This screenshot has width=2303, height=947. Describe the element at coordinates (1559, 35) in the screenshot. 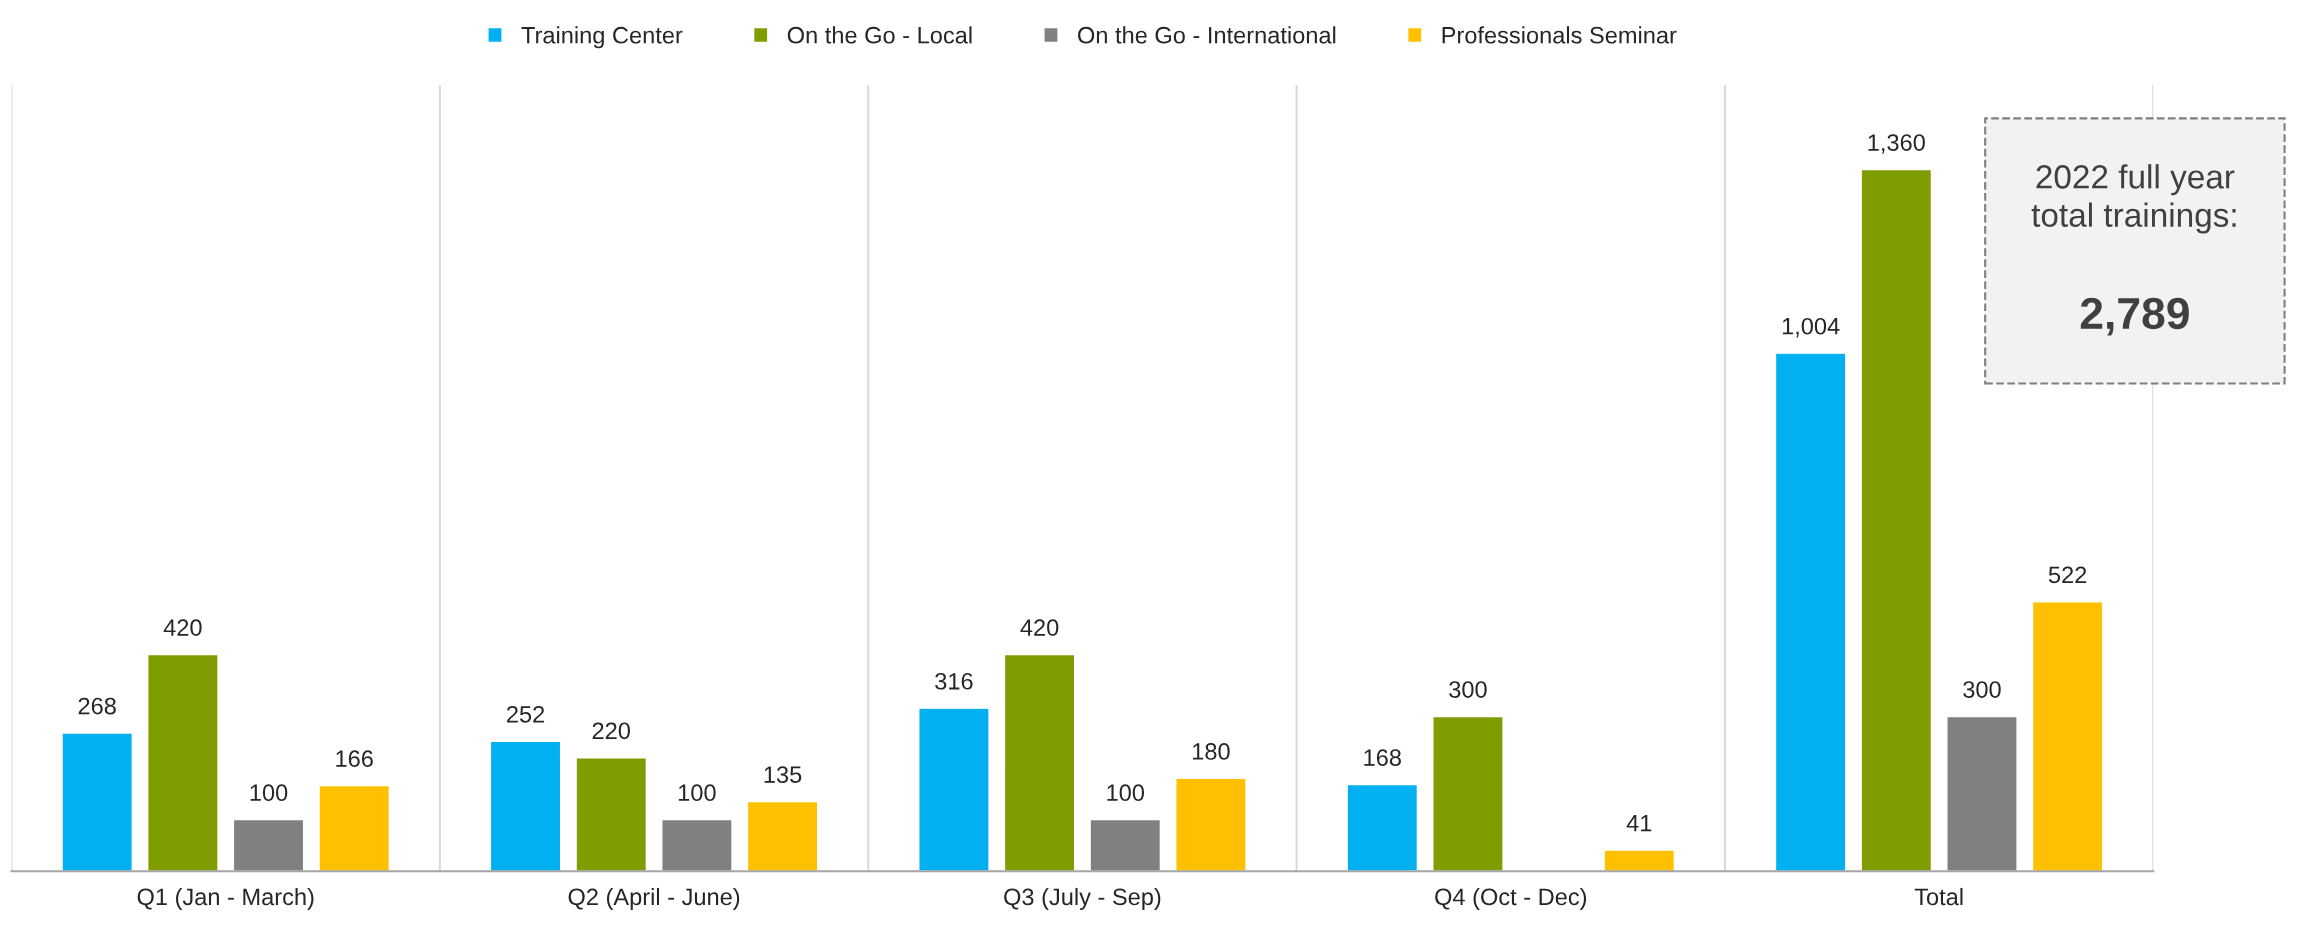

I see `legend-label: Professionals Seminar` at that location.